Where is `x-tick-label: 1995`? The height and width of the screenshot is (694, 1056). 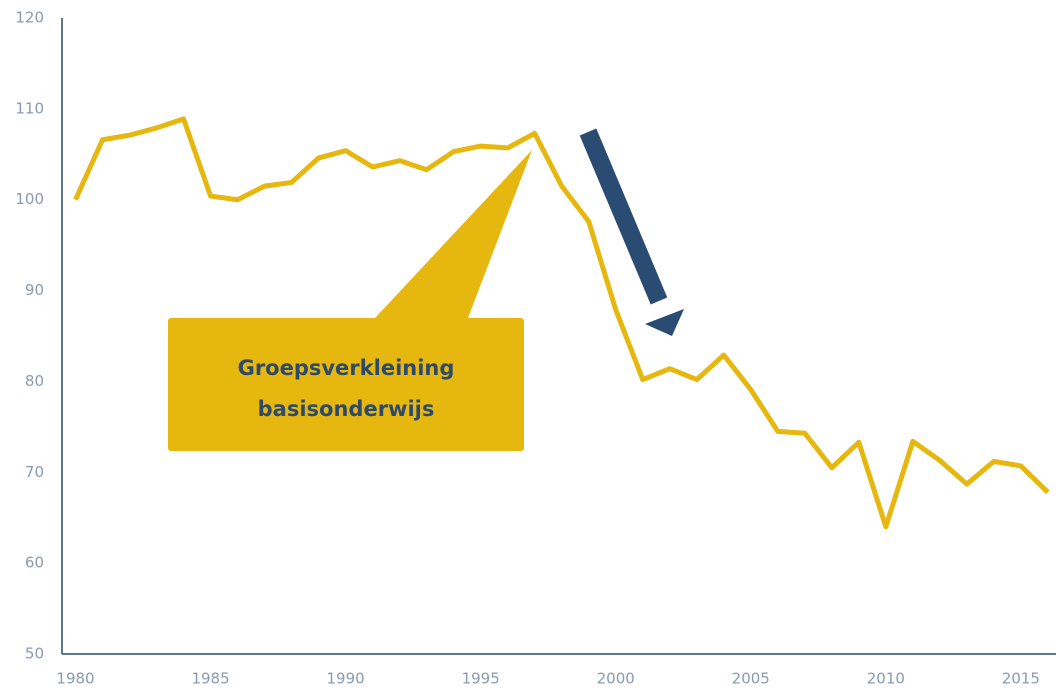 x-tick-label: 1995 is located at coordinates (481, 679).